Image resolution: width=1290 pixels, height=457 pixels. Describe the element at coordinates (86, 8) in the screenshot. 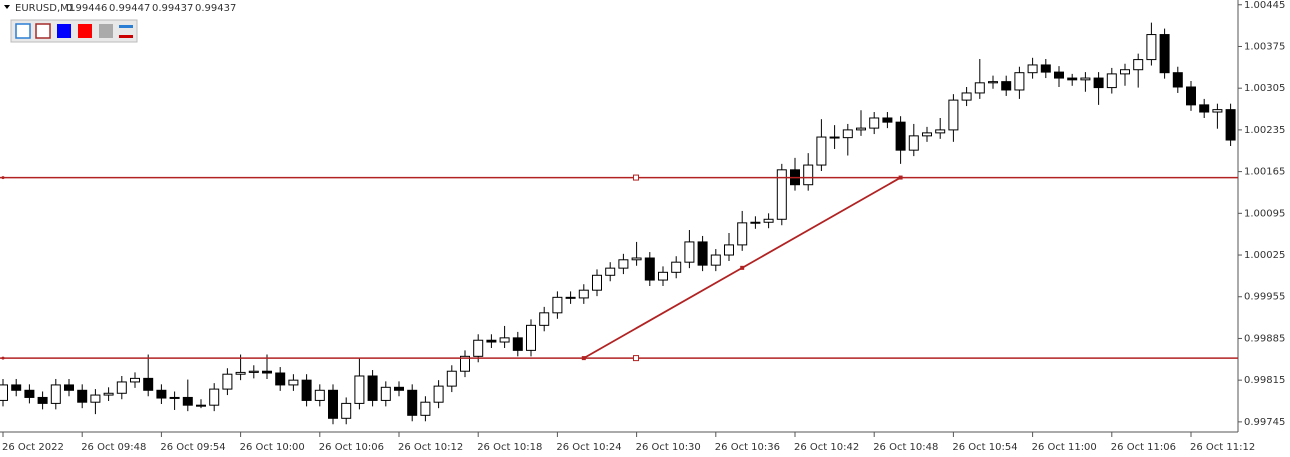

I see `header-price: 0.99446` at that location.